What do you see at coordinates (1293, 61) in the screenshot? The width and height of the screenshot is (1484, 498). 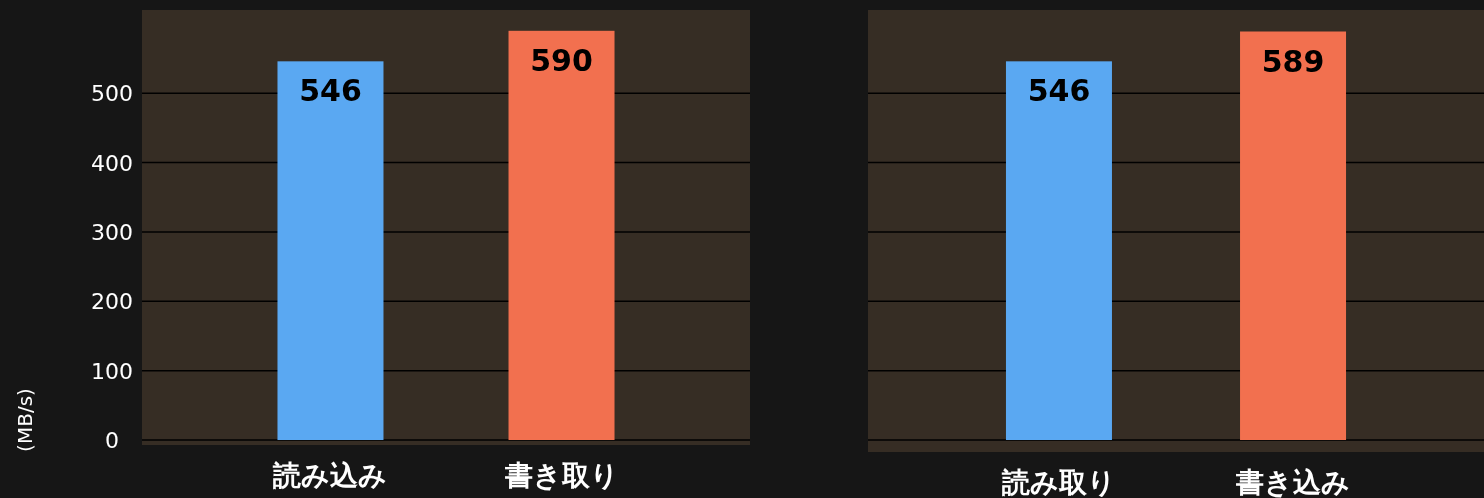 I see `data-label: 589` at bounding box center [1293, 61].